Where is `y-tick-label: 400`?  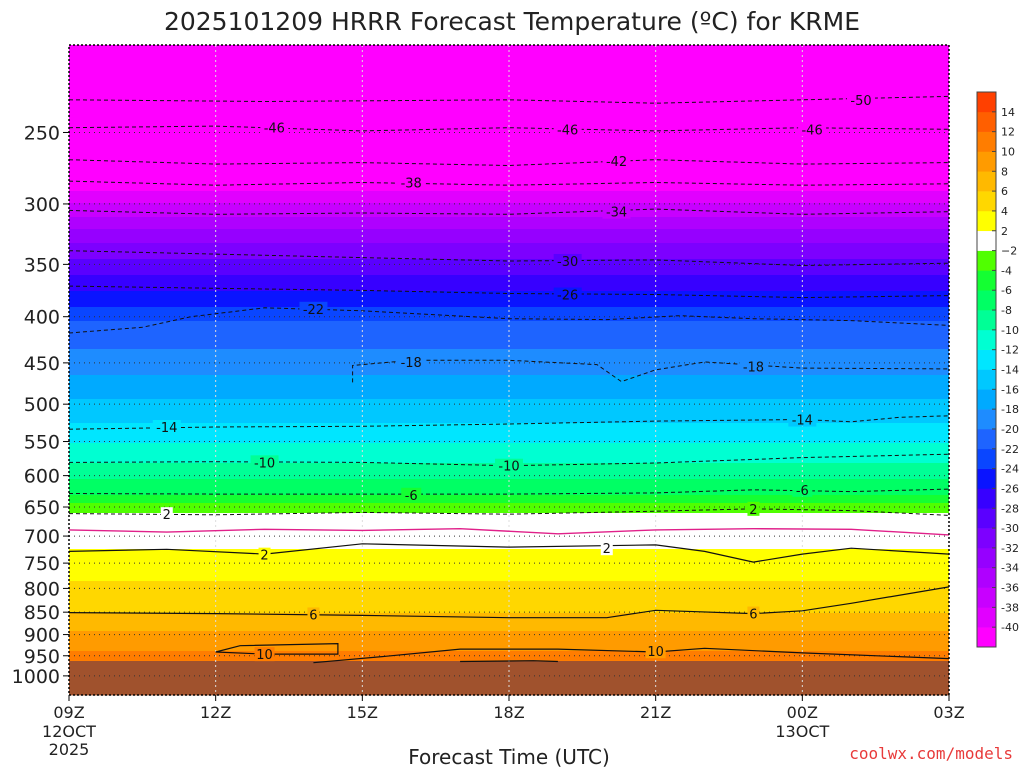 y-tick-label: 400 is located at coordinates (42, 318).